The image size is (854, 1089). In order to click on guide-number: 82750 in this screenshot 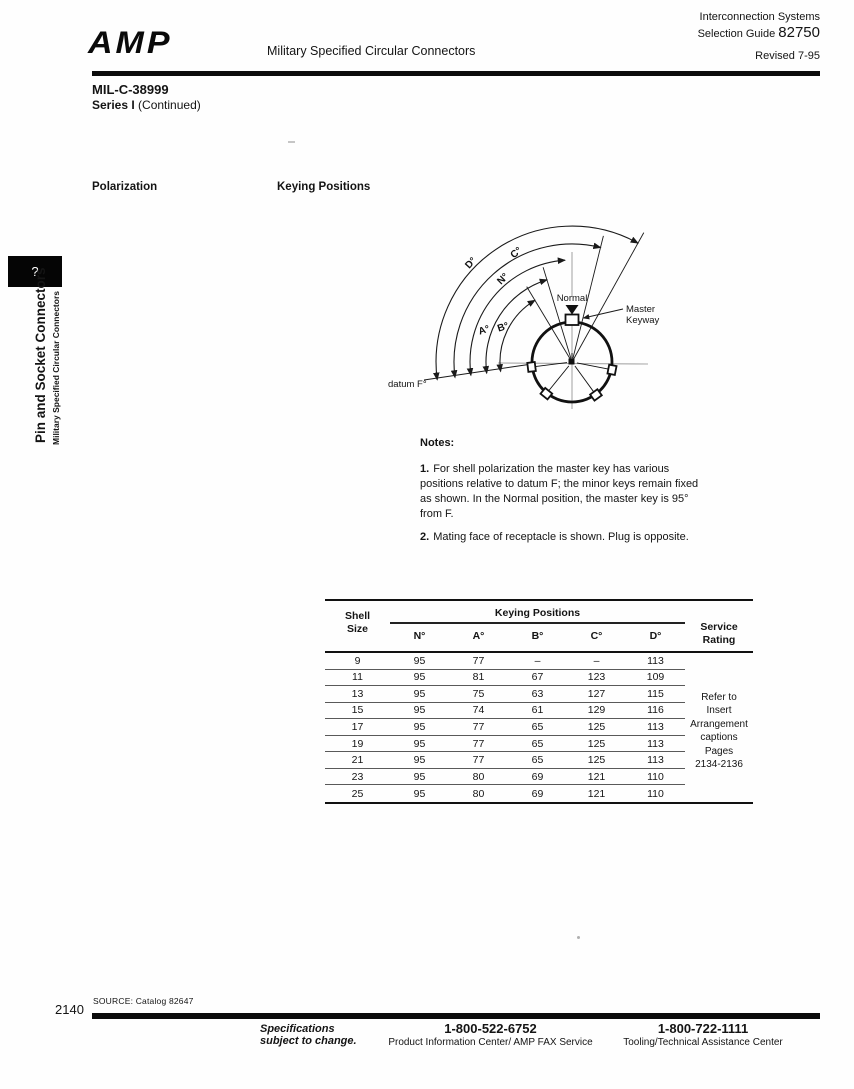, I will do `click(799, 32)`.